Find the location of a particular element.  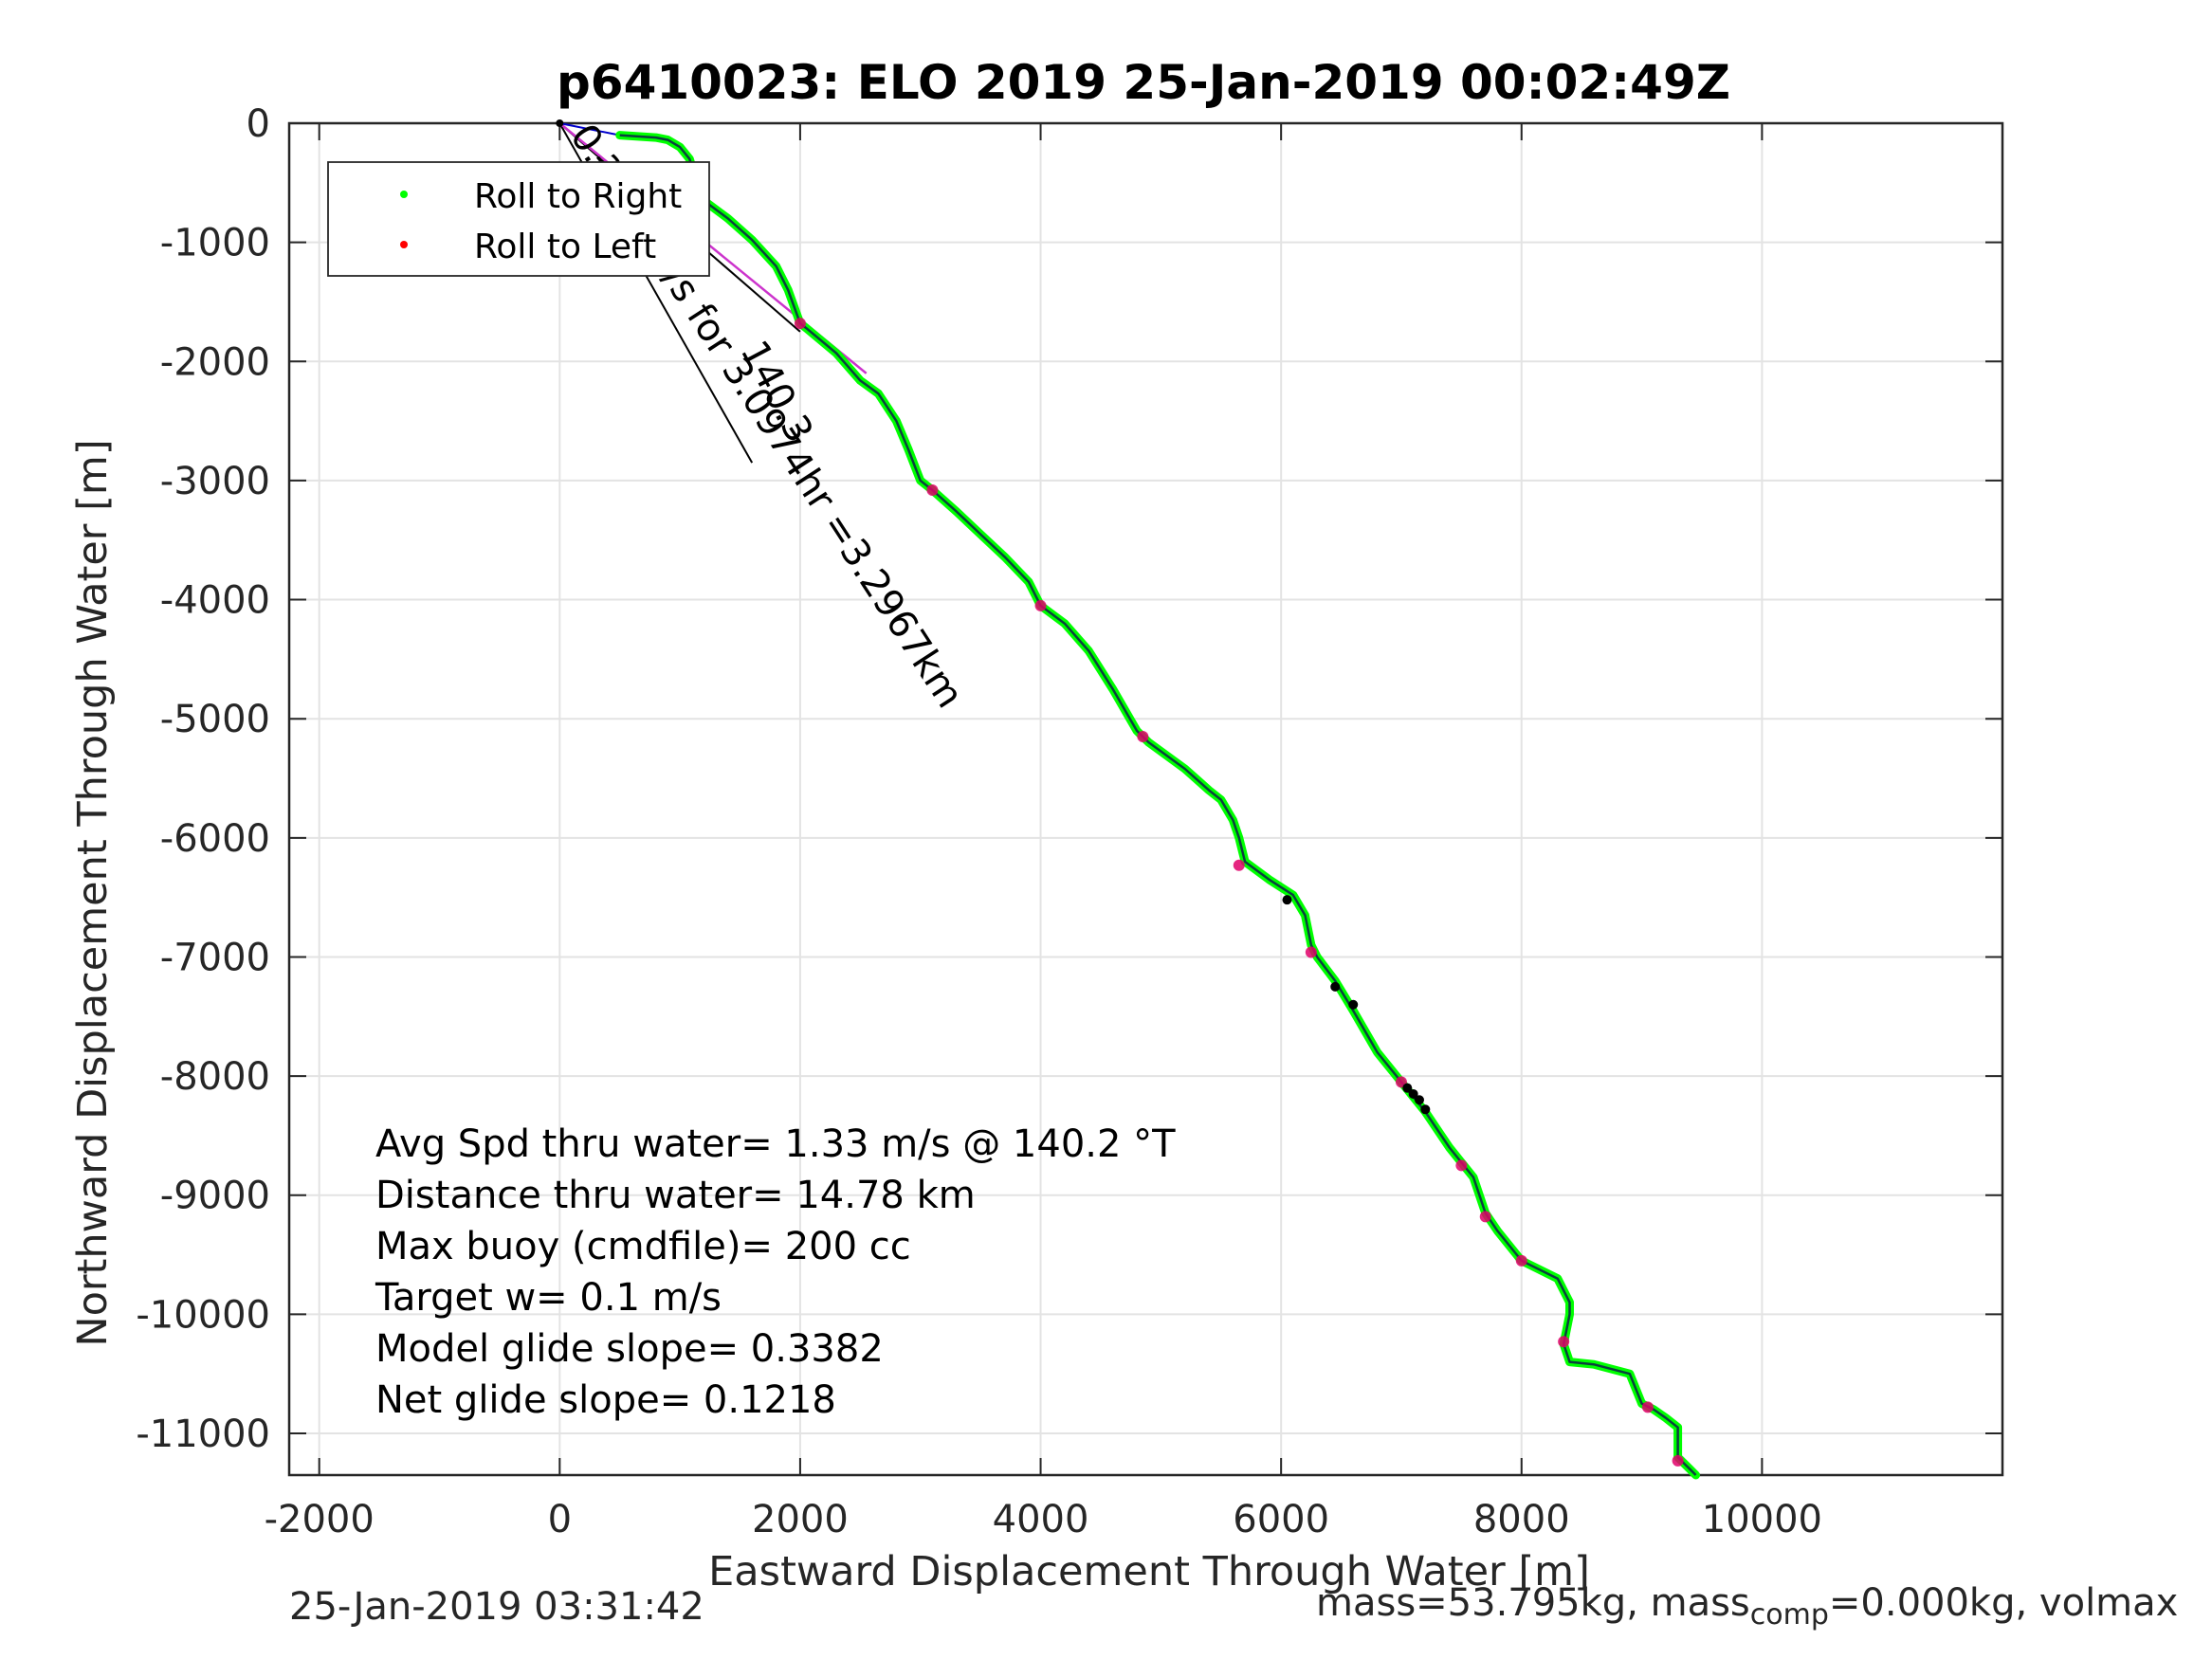

mass-suffix: =0.000kg, volmax is located at coordinates (2003, 1603).